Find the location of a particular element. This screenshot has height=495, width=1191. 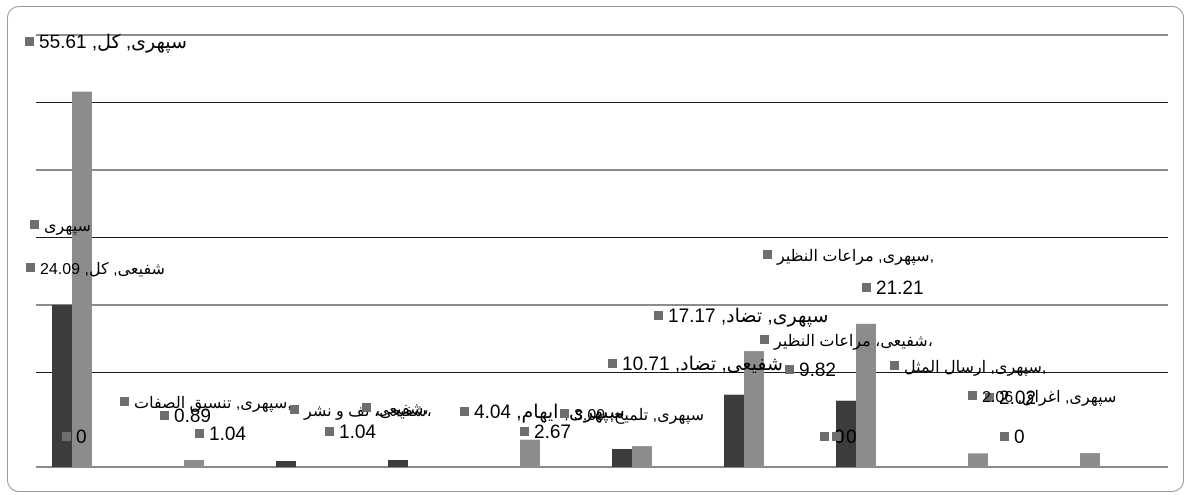

data-label: سپهری, ارسال المثل, is located at coordinates (975, 367).